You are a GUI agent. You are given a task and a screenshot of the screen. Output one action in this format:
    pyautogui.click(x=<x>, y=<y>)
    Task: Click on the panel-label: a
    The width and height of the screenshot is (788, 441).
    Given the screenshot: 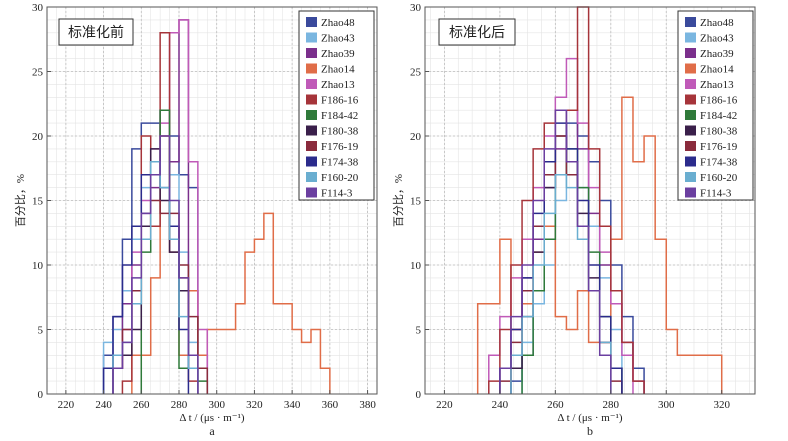 What is the action you would take?
    pyautogui.click(x=212, y=431)
    